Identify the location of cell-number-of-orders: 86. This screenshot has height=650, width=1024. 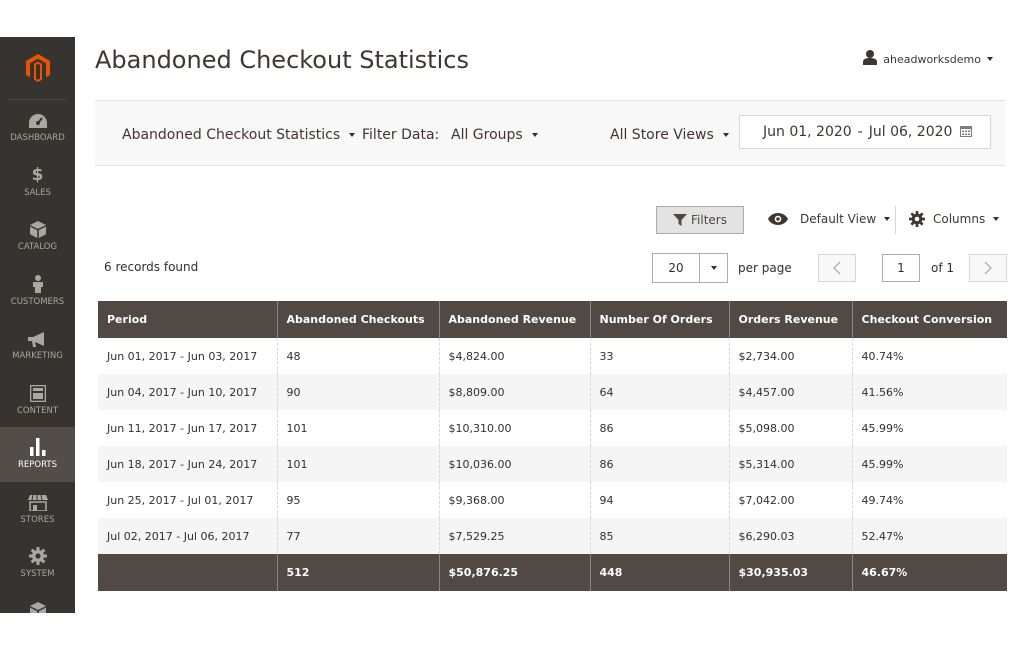
(659, 428).